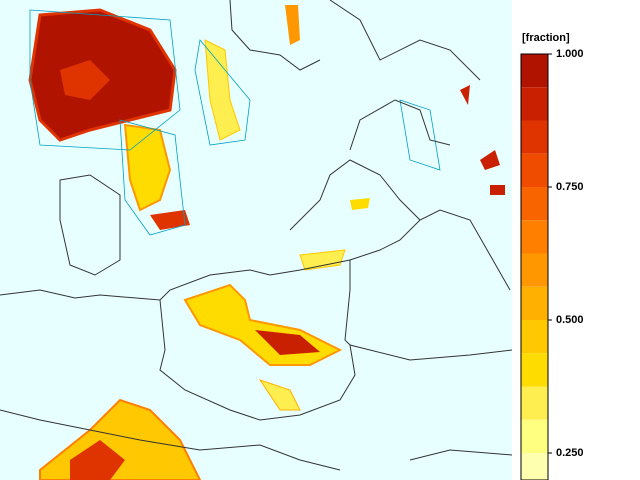 The width and height of the screenshot is (640, 480). I want to click on colorbar-tick-label: 1.000, so click(570, 54).